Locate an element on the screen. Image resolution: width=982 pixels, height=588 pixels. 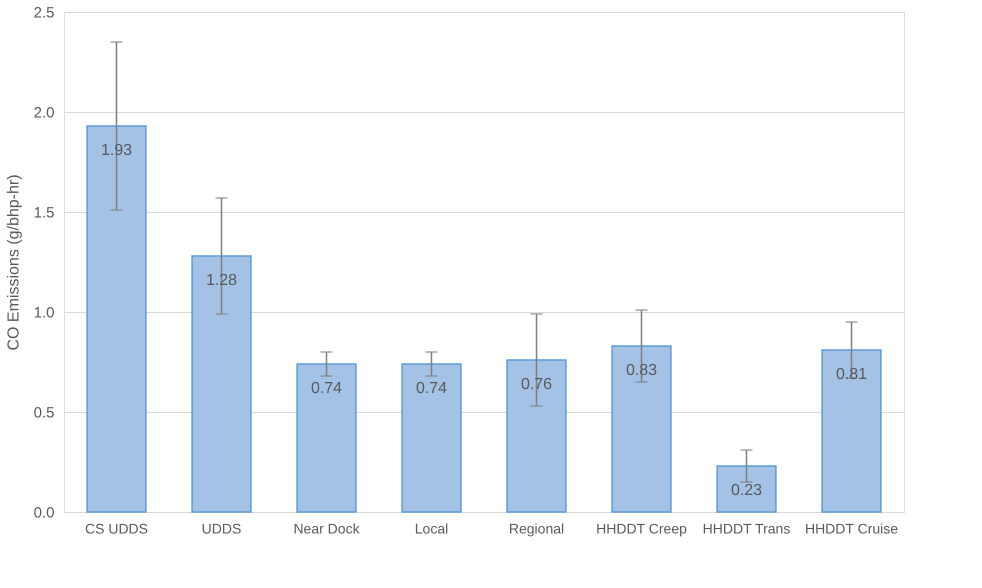
data-label: 0.81 is located at coordinates (852, 374).